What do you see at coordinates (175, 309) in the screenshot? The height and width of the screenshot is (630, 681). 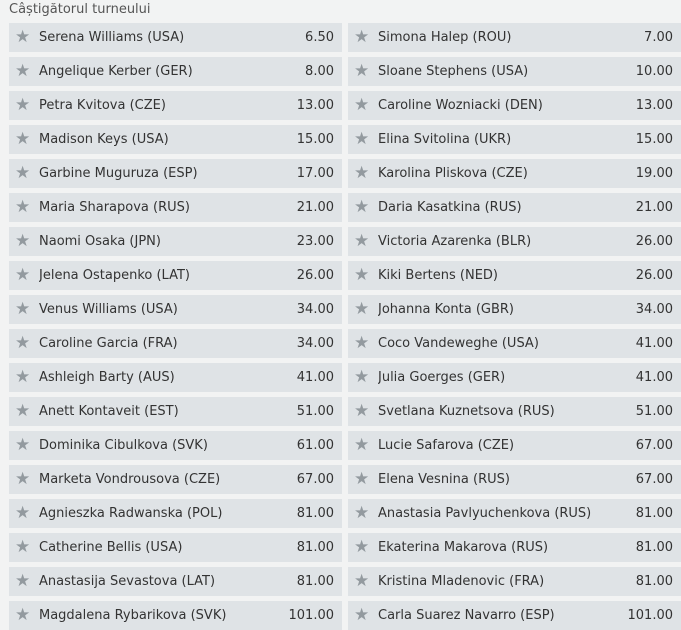 I see `selection-row: ★ Venus Williams (USA) 34.00` at bounding box center [175, 309].